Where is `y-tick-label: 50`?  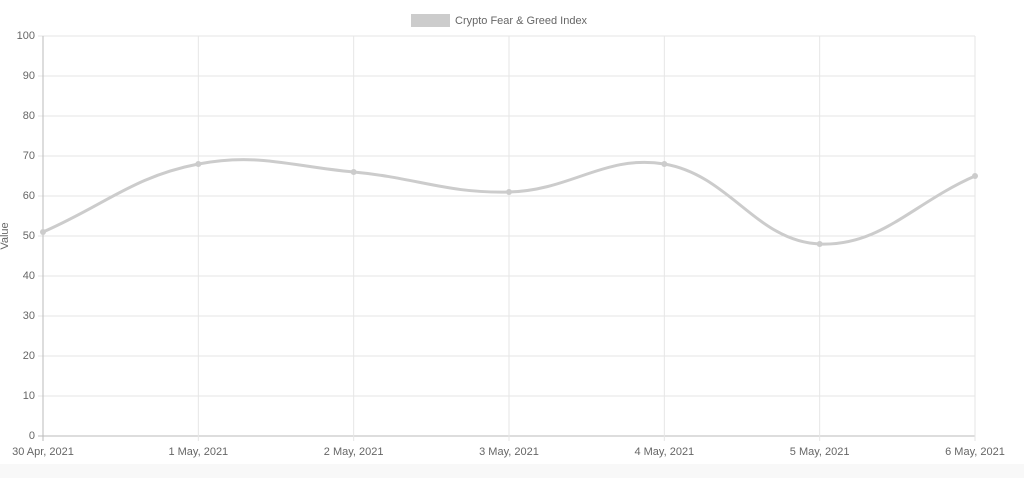 y-tick-label: 50 is located at coordinates (29, 236).